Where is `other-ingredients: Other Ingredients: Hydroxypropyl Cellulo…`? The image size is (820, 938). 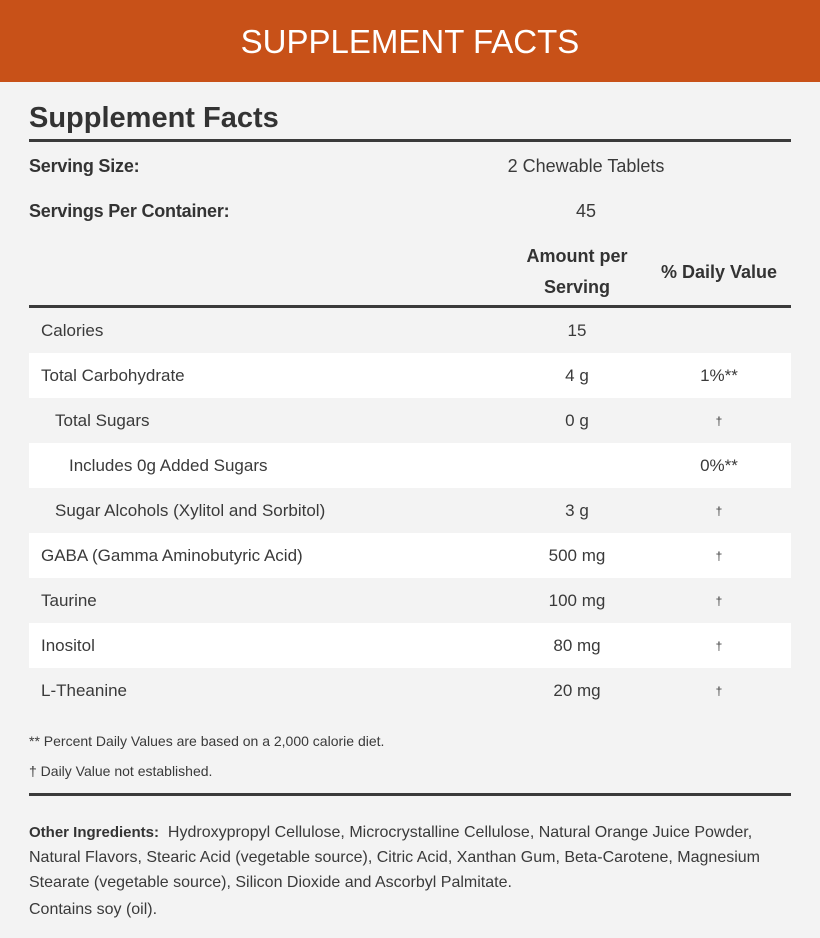 other-ingredients: Other Ingredients: Hydroxypropyl Cellulo… is located at coordinates (410, 857).